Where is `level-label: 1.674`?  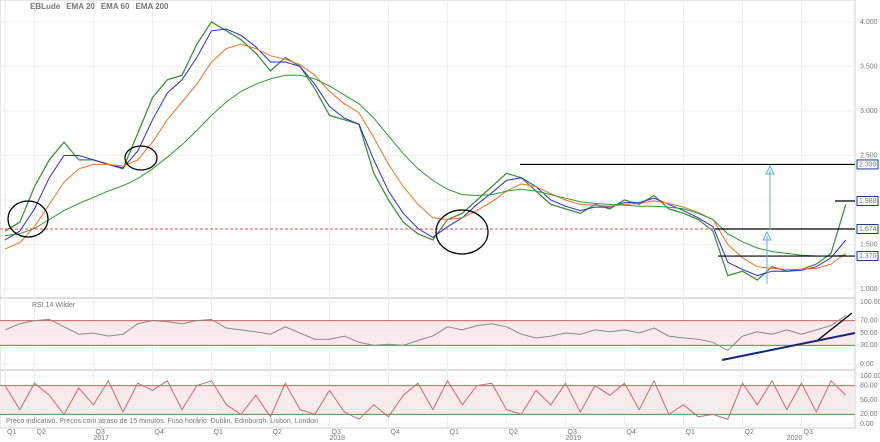
level-label: 1.674 is located at coordinates (868, 229).